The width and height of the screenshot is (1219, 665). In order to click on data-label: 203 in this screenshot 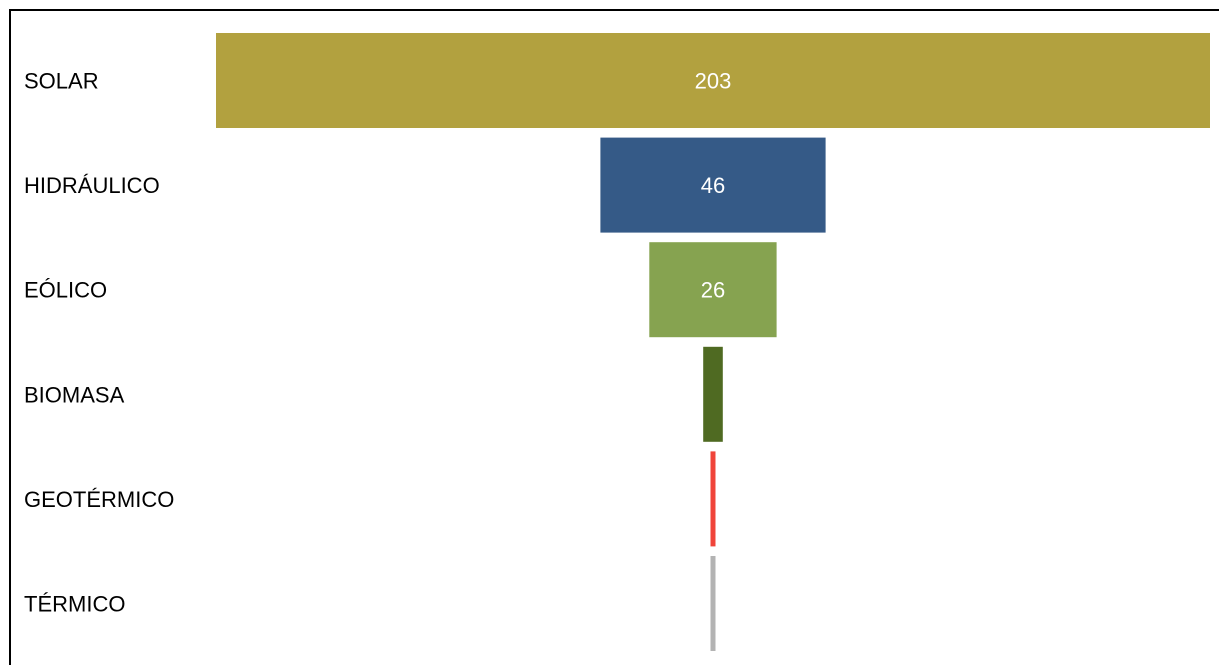, I will do `click(713, 81)`.